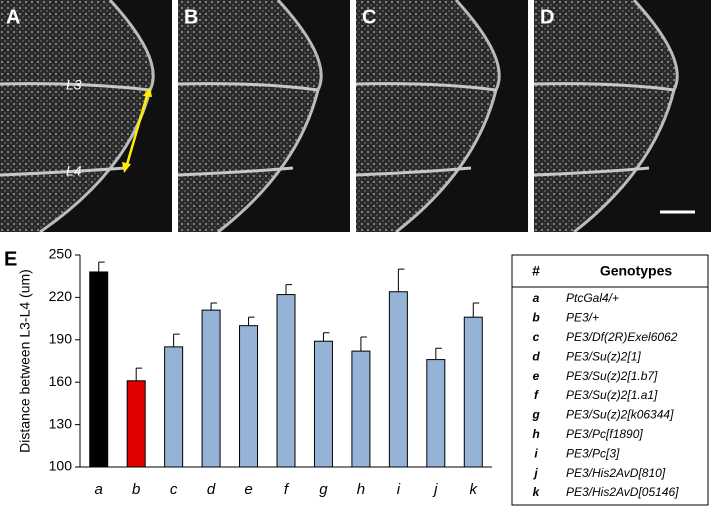 The height and width of the screenshot is (508, 711). What do you see at coordinates (536, 356) in the screenshot?
I see `table-key: d` at bounding box center [536, 356].